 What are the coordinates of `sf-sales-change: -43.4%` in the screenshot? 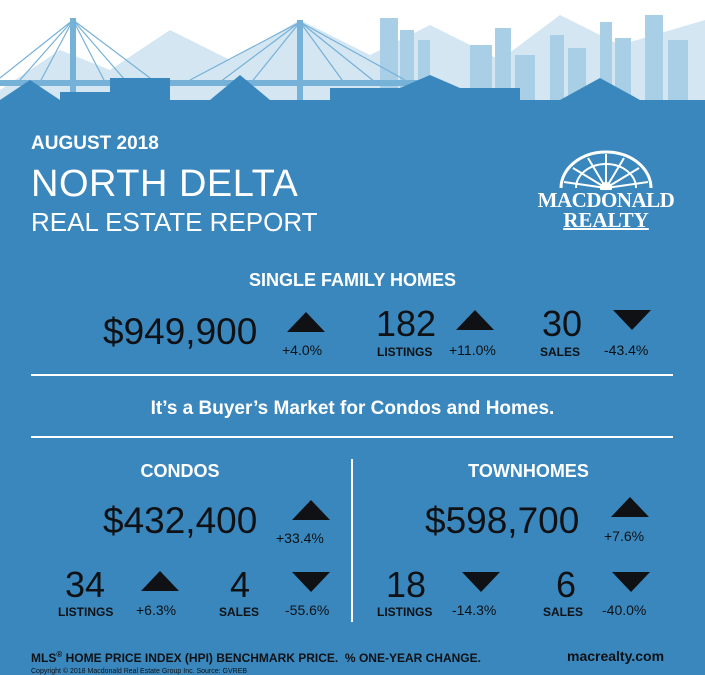 It's located at (626, 350).